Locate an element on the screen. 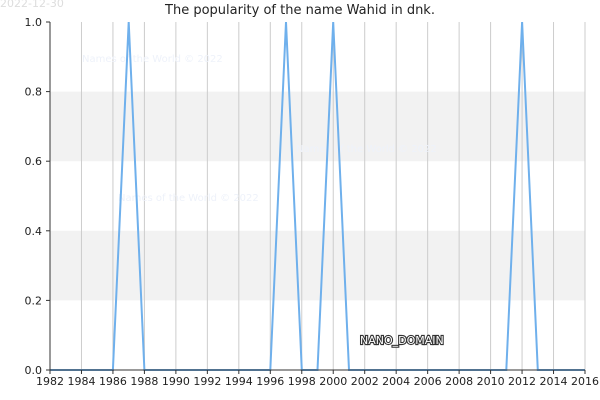 The image size is (600, 400). x-tick-label: 1996 is located at coordinates (270, 381).